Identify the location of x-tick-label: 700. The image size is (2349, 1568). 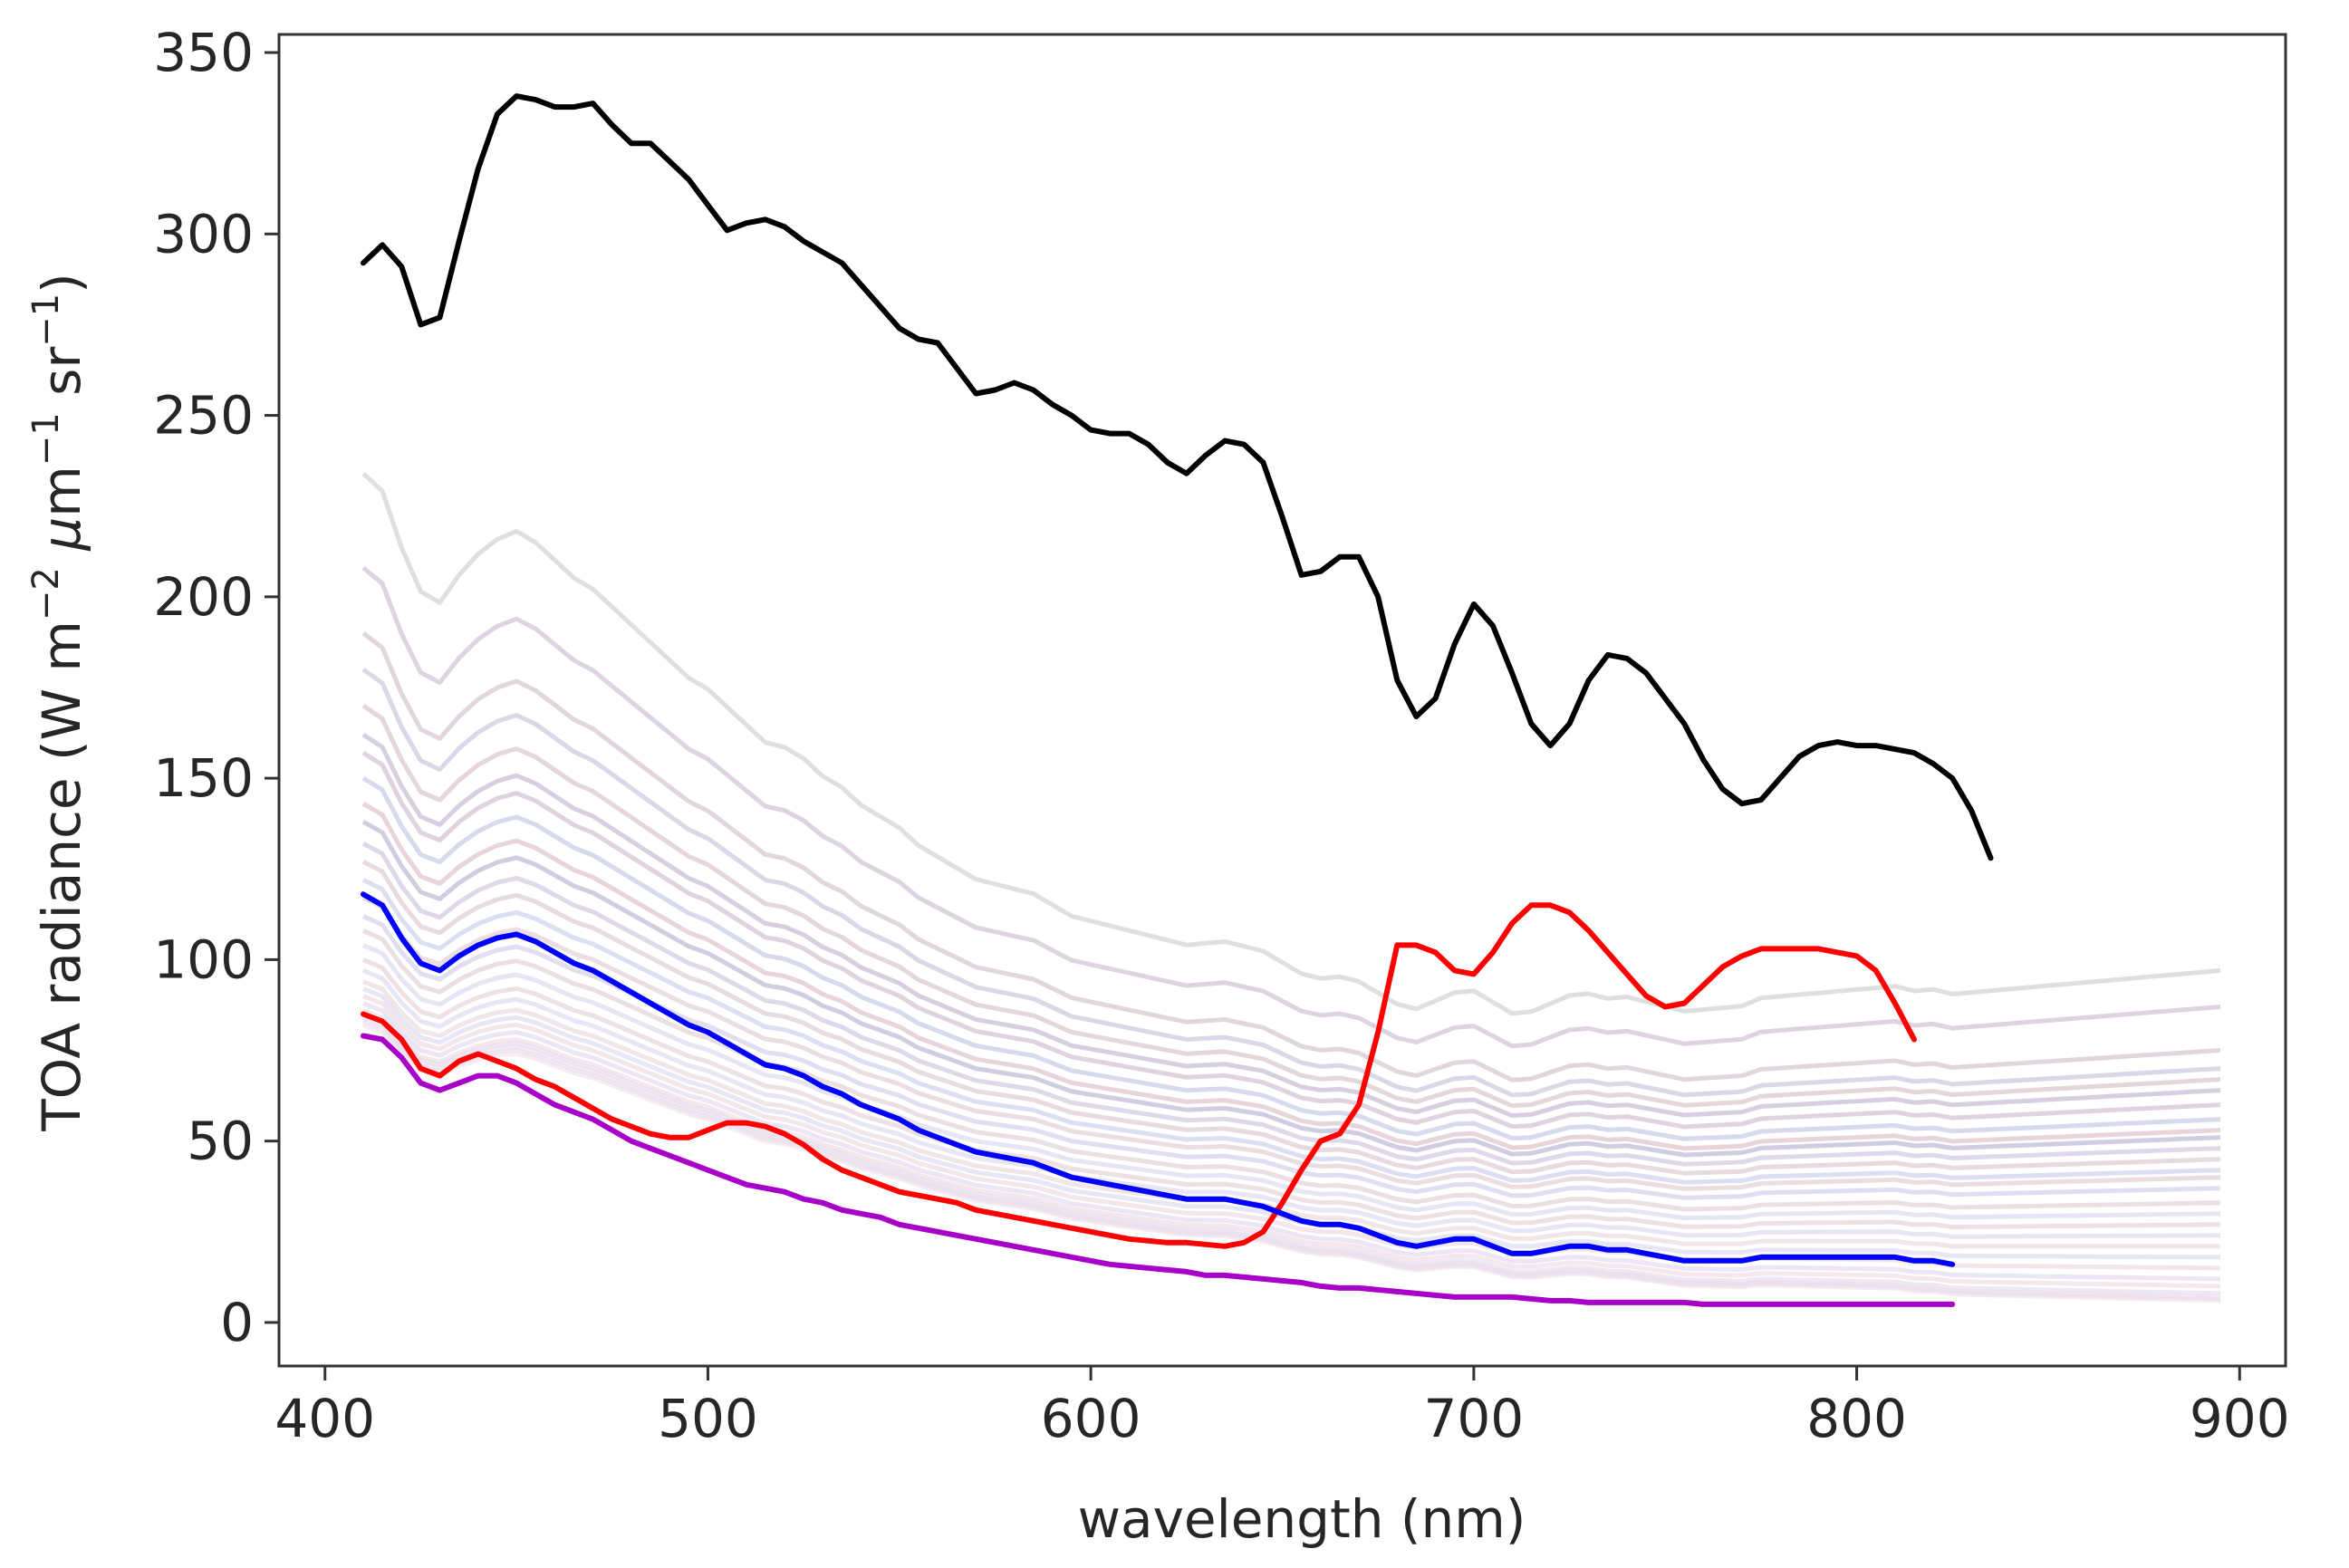
(1474, 1418).